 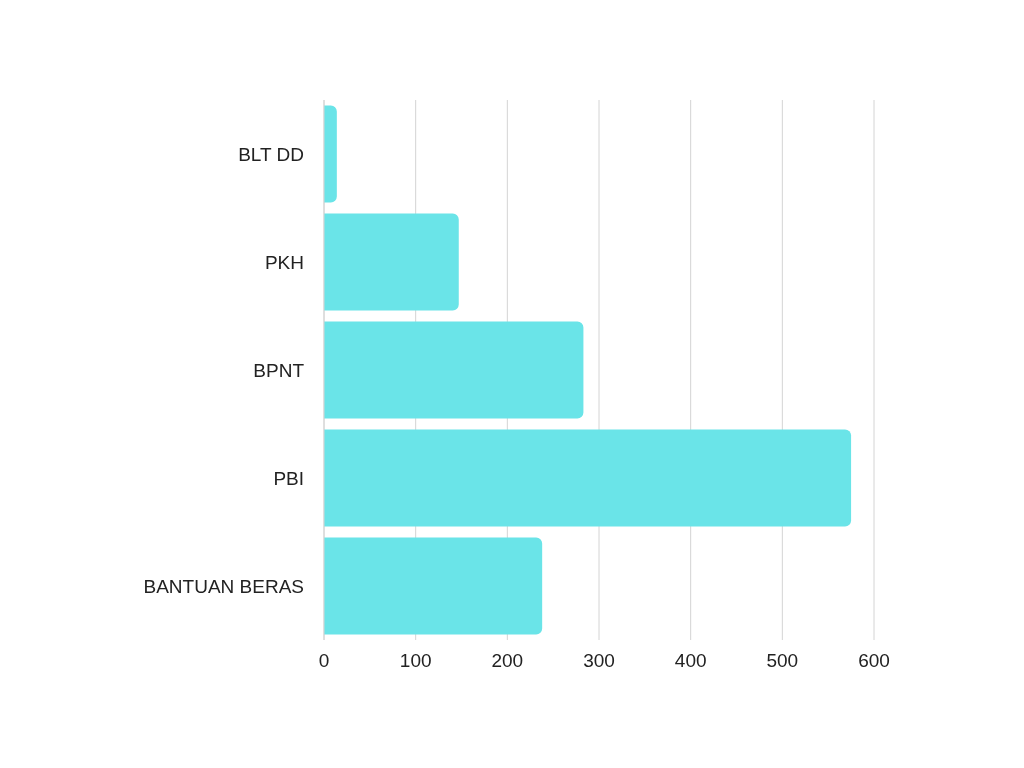 What do you see at coordinates (415, 661) in the screenshot?
I see `x-tick-label: 100` at bounding box center [415, 661].